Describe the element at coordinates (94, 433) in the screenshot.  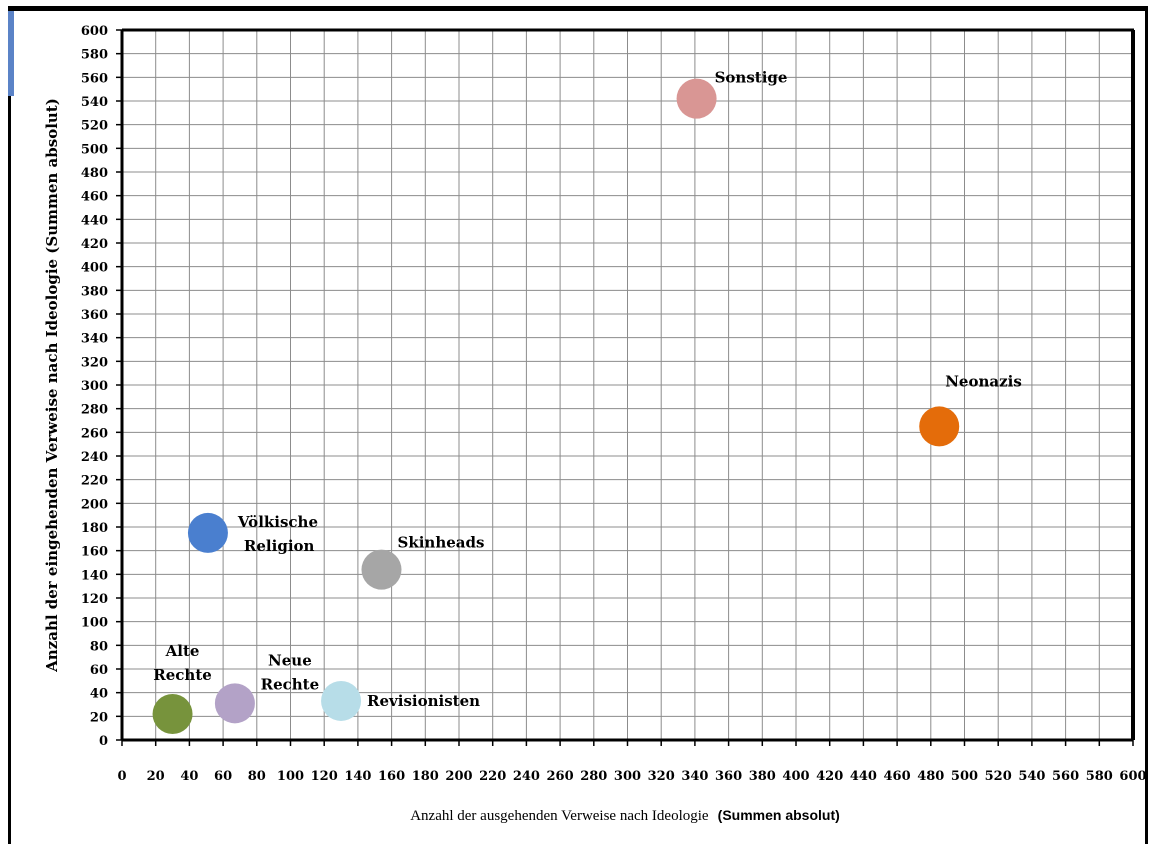
I see `y-tick-label: 260` at that location.